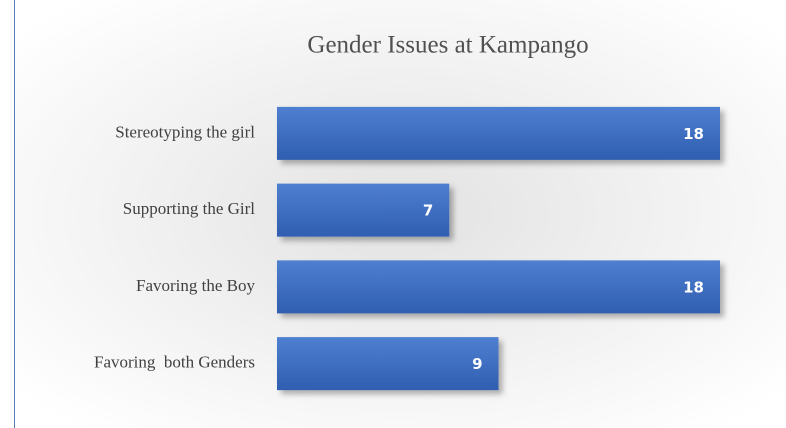  What do you see at coordinates (428, 211) in the screenshot?
I see `data-label: 7` at bounding box center [428, 211].